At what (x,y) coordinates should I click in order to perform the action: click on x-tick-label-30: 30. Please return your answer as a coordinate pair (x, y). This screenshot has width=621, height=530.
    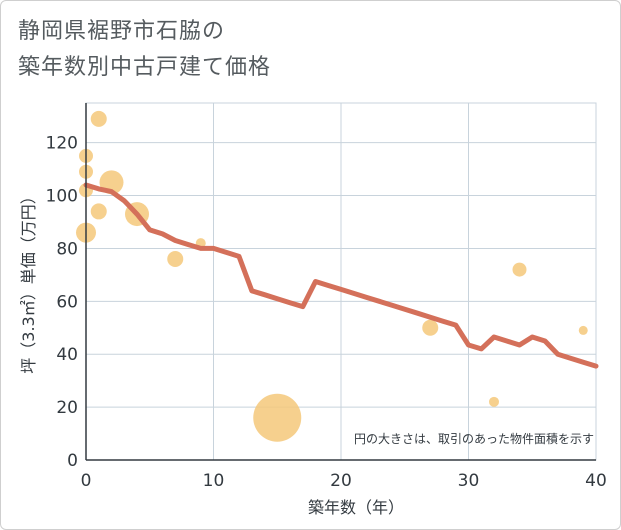
    Looking at the image, I should click on (469, 481).